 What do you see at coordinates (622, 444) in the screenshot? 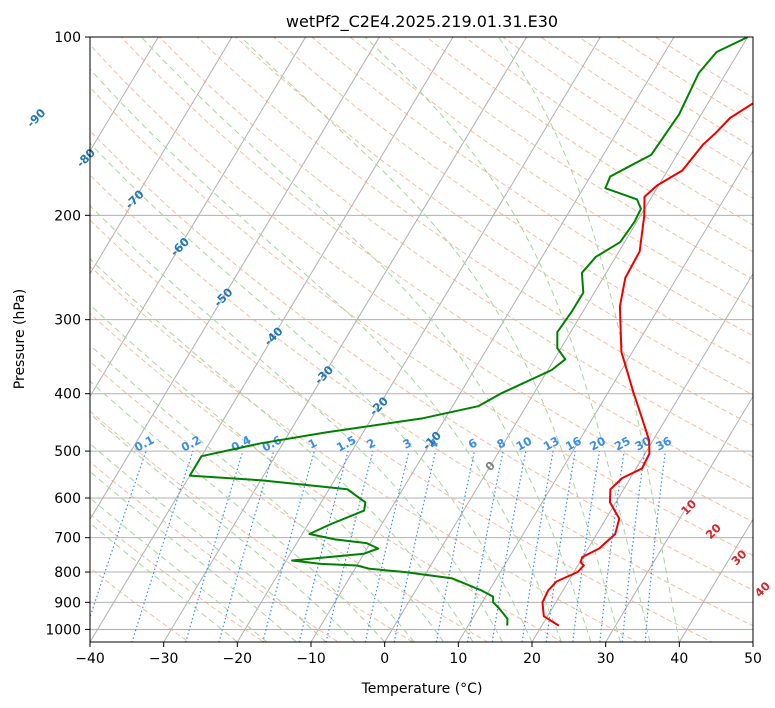
I see `mixing-ratio-label: 25` at bounding box center [622, 444].